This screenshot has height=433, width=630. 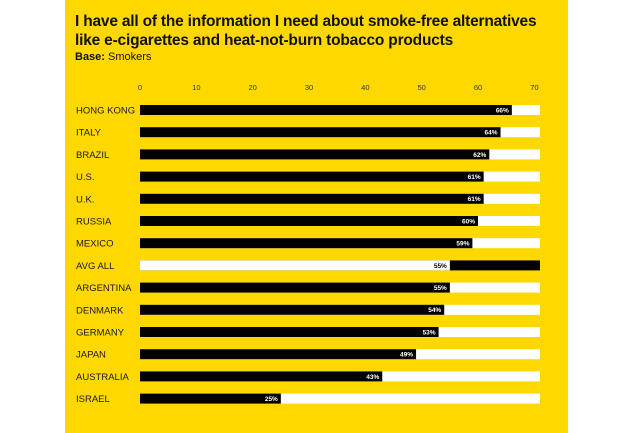 What do you see at coordinates (89, 133) in the screenshot?
I see `y-tick-label: ITALY` at bounding box center [89, 133].